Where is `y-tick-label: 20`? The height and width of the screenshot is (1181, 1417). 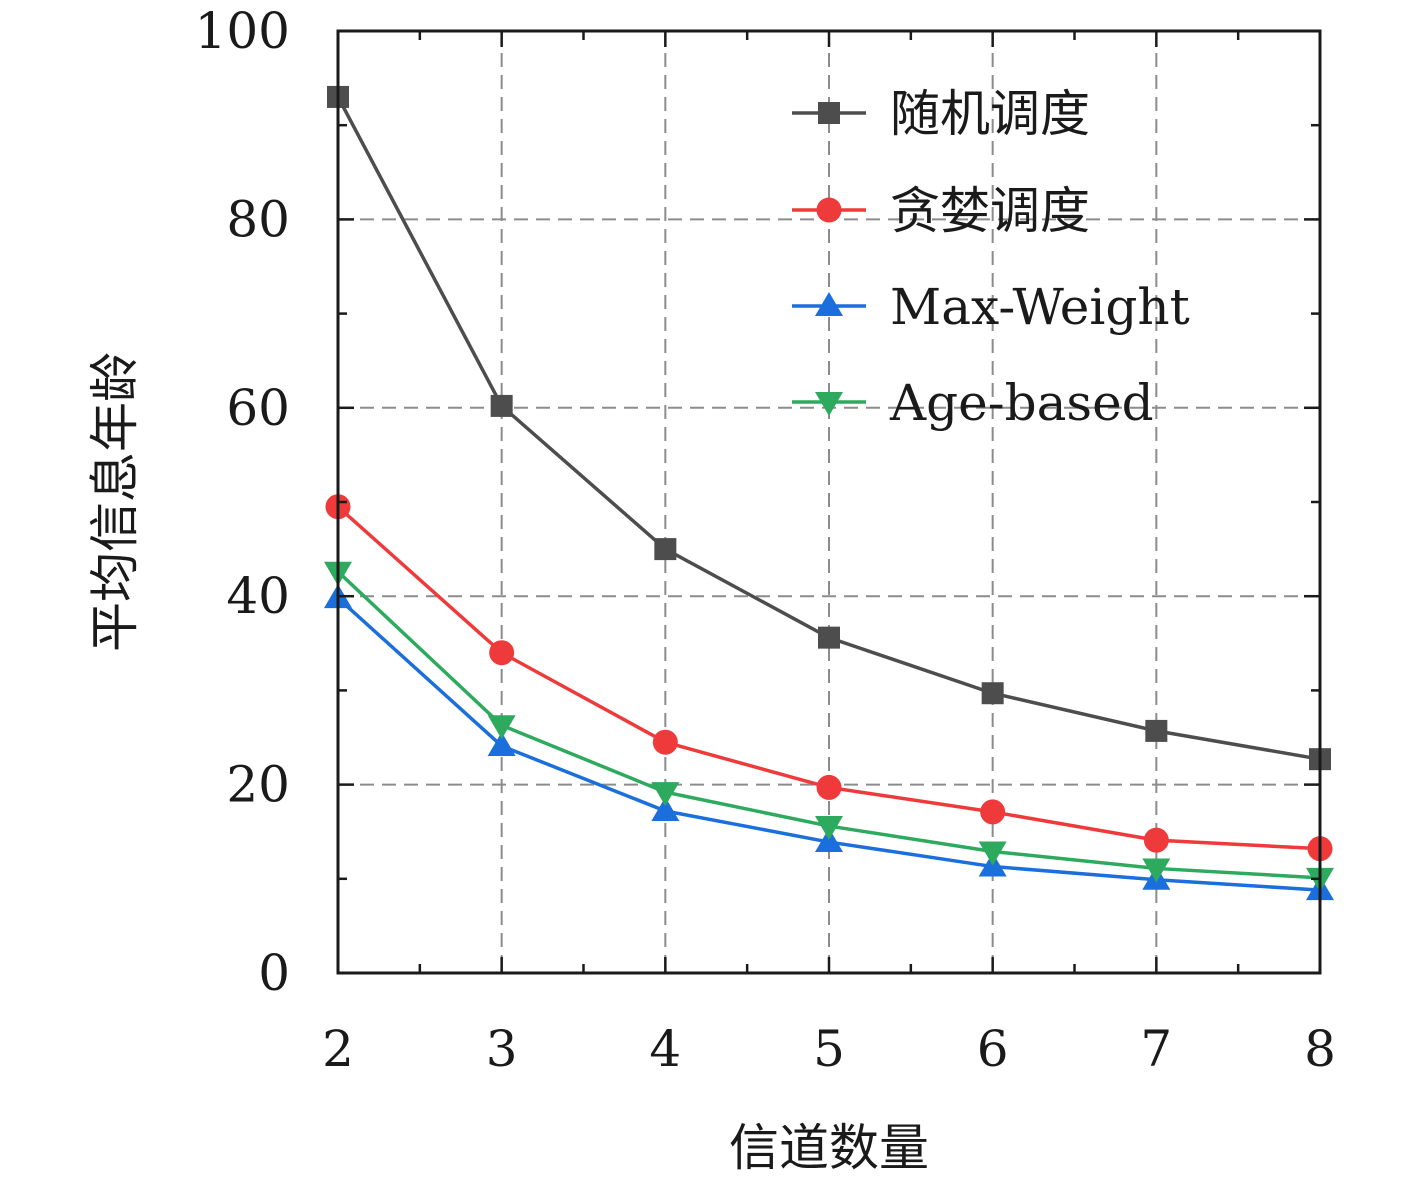
y-tick-label: 20 is located at coordinates (258, 785).